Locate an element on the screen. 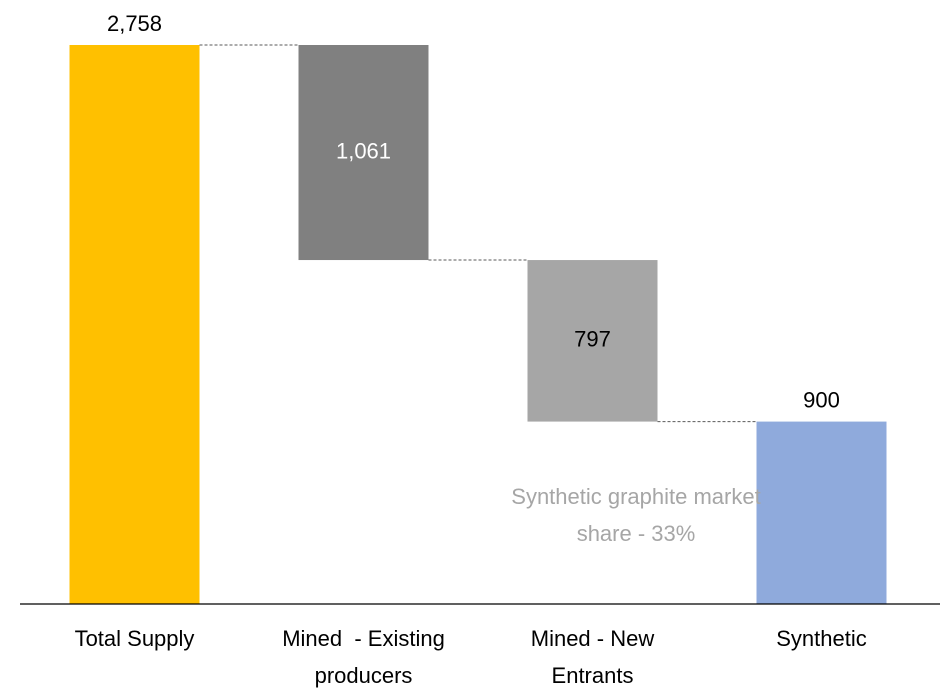 The width and height of the screenshot is (943, 694). x-tick-label: Synthetic is located at coordinates (821, 638).